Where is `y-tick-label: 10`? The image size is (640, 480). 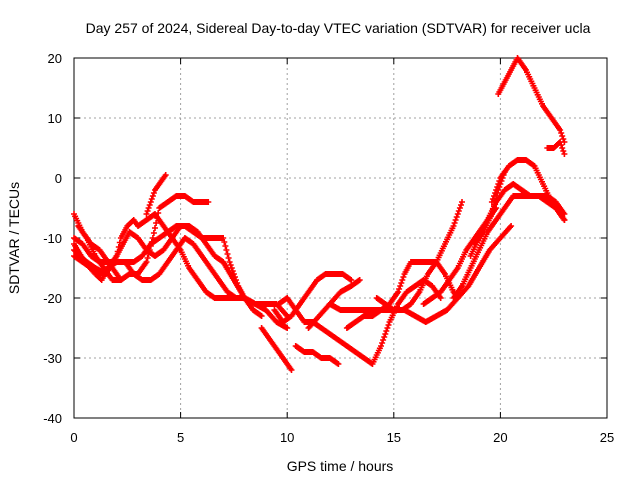 y-tick-label: 10 is located at coordinates (55, 118).